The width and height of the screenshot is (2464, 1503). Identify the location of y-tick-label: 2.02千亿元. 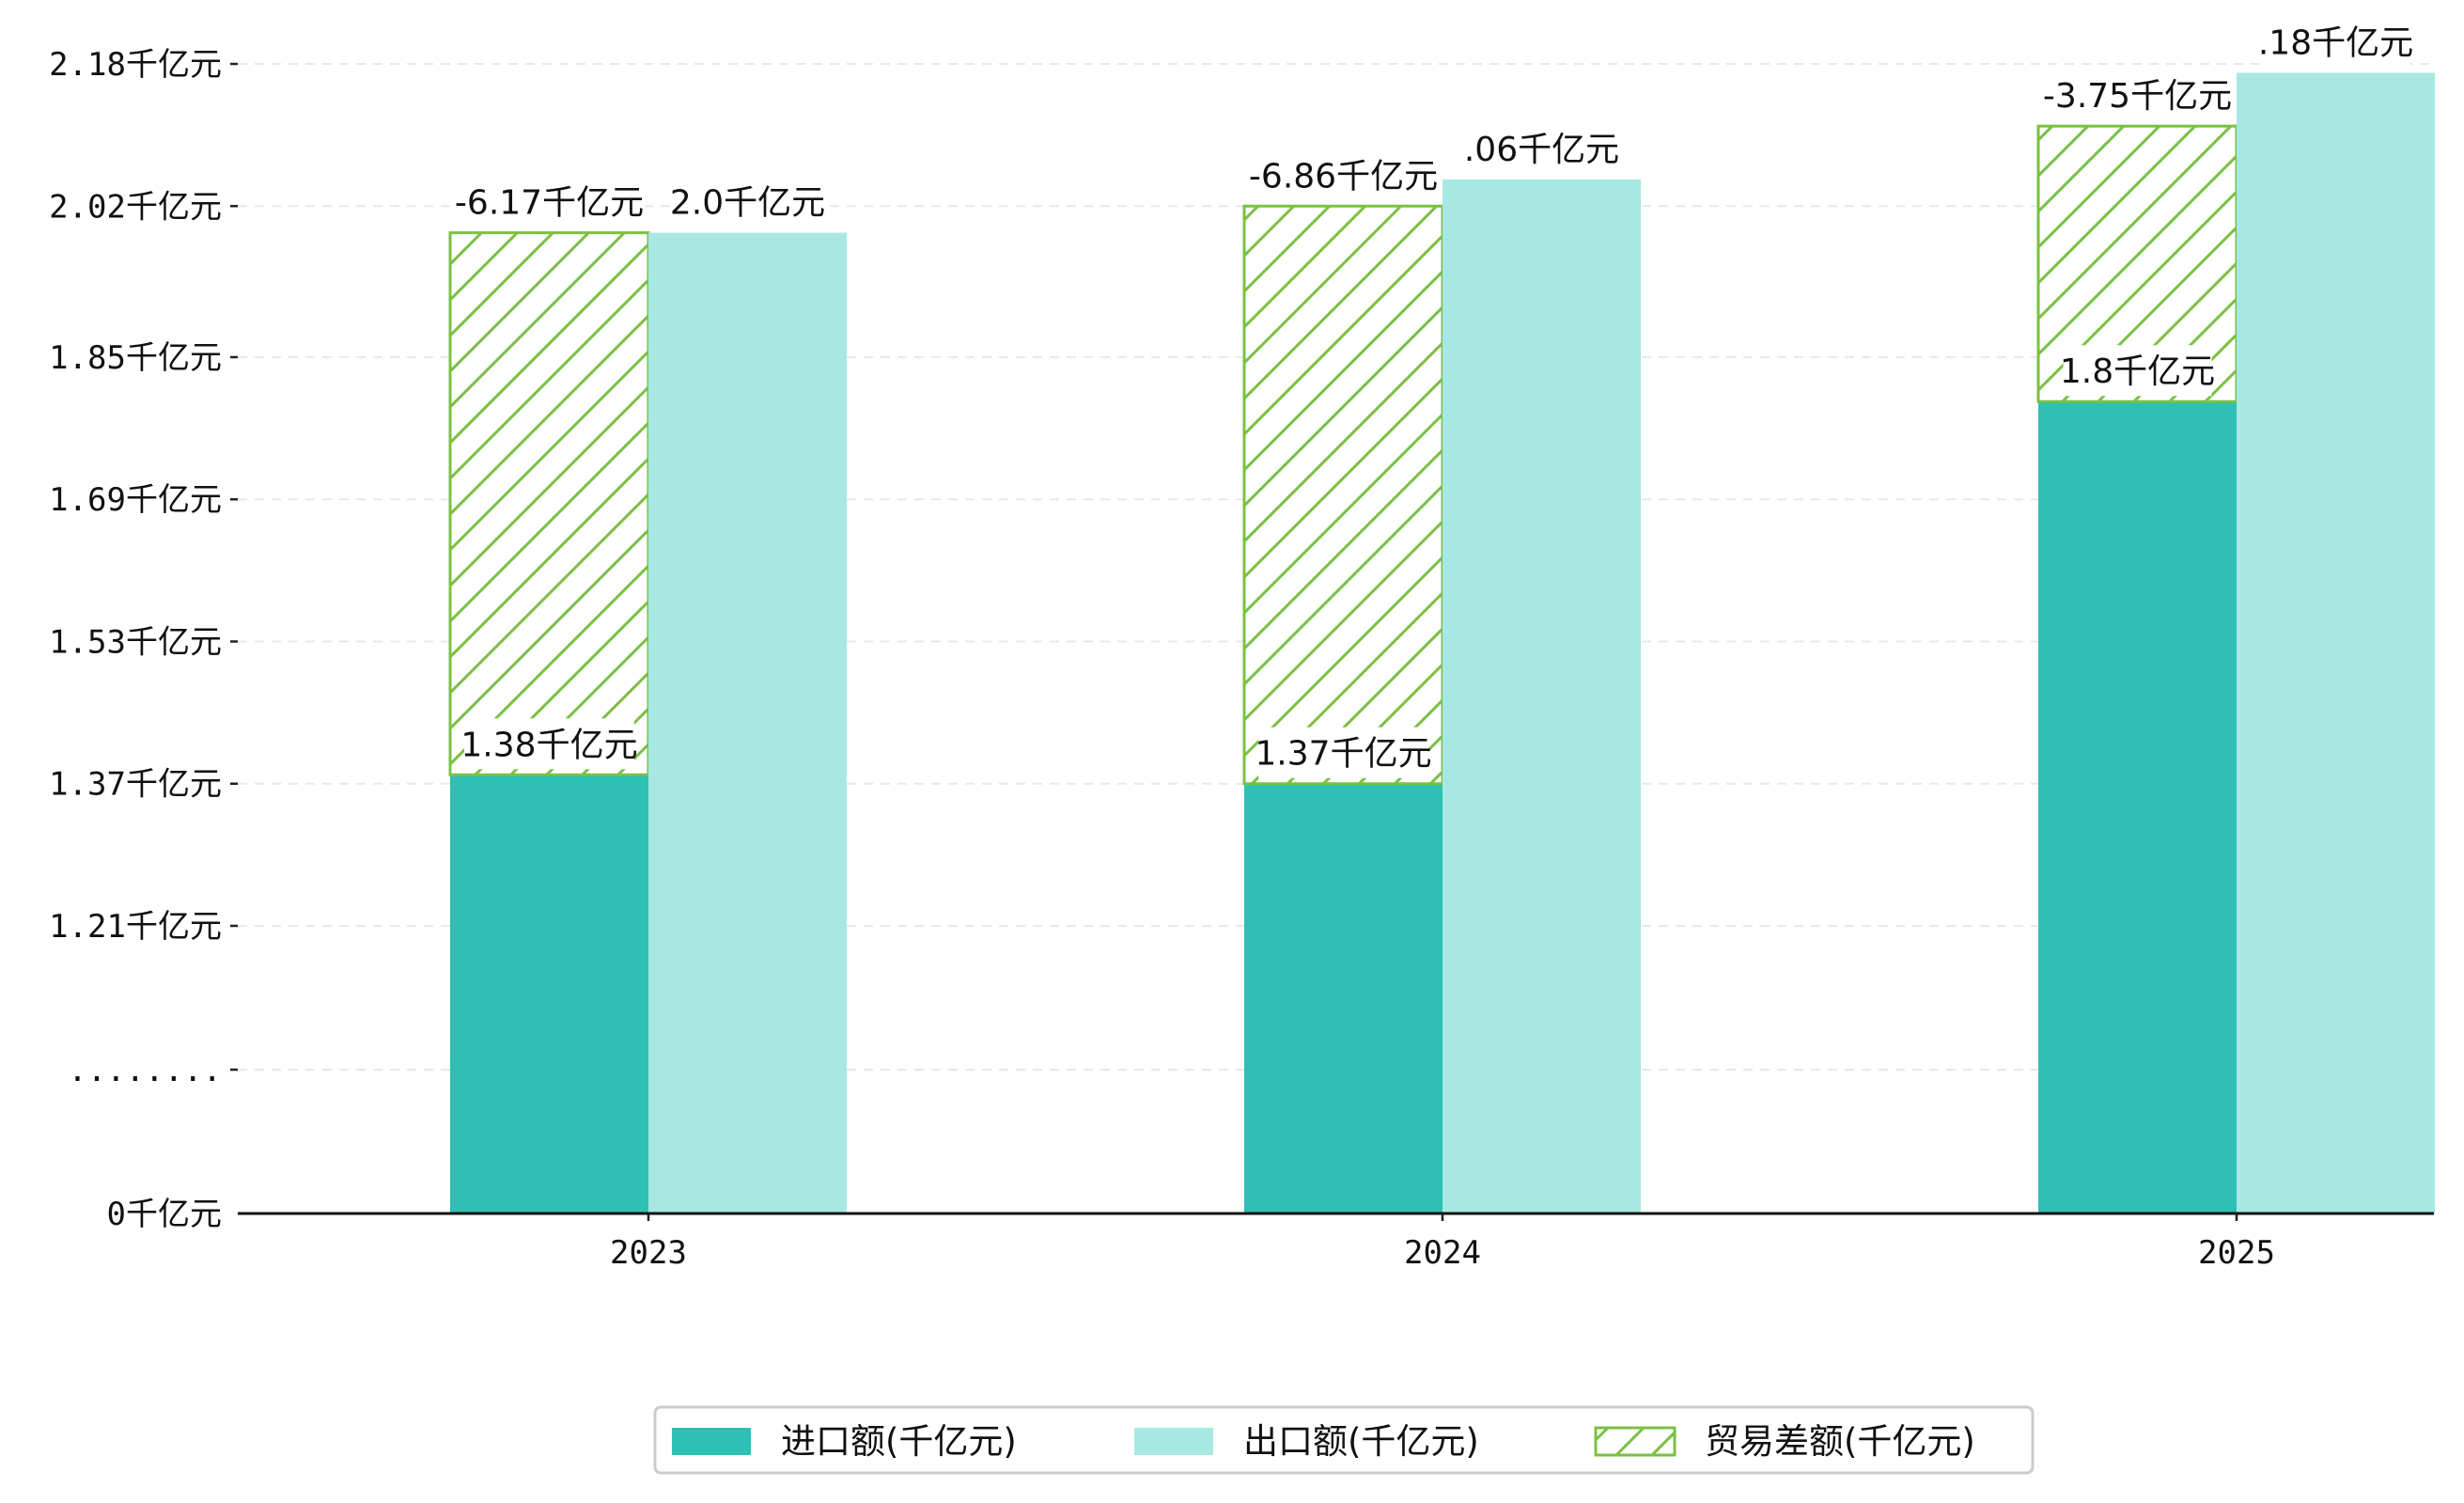
(135, 207).